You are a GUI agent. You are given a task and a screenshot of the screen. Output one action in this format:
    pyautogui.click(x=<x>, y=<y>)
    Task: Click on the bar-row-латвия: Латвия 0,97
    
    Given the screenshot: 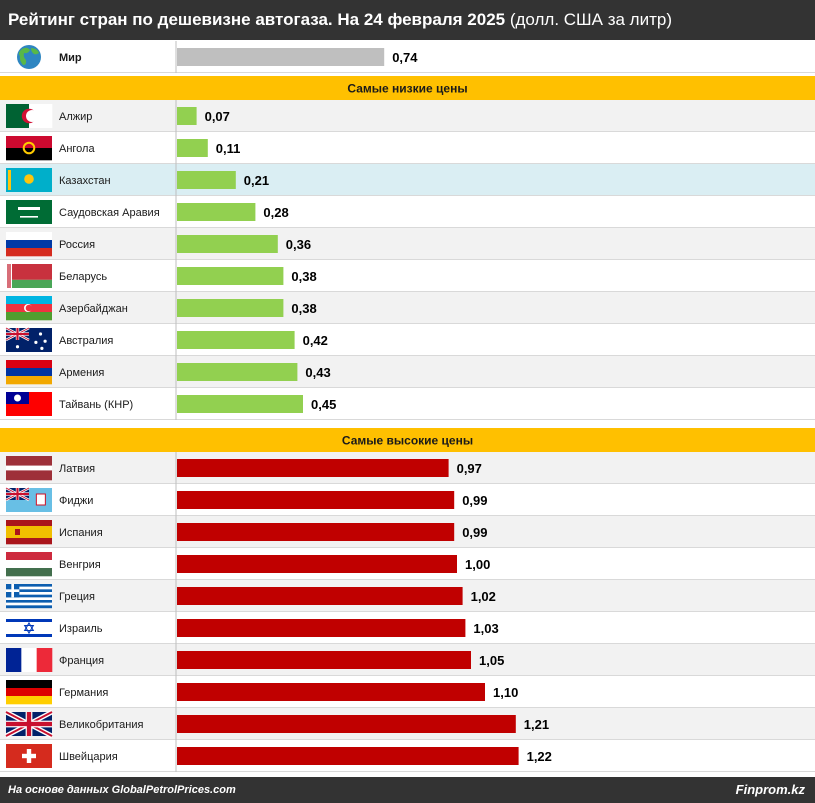 What is the action you would take?
    pyautogui.click(x=407, y=468)
    